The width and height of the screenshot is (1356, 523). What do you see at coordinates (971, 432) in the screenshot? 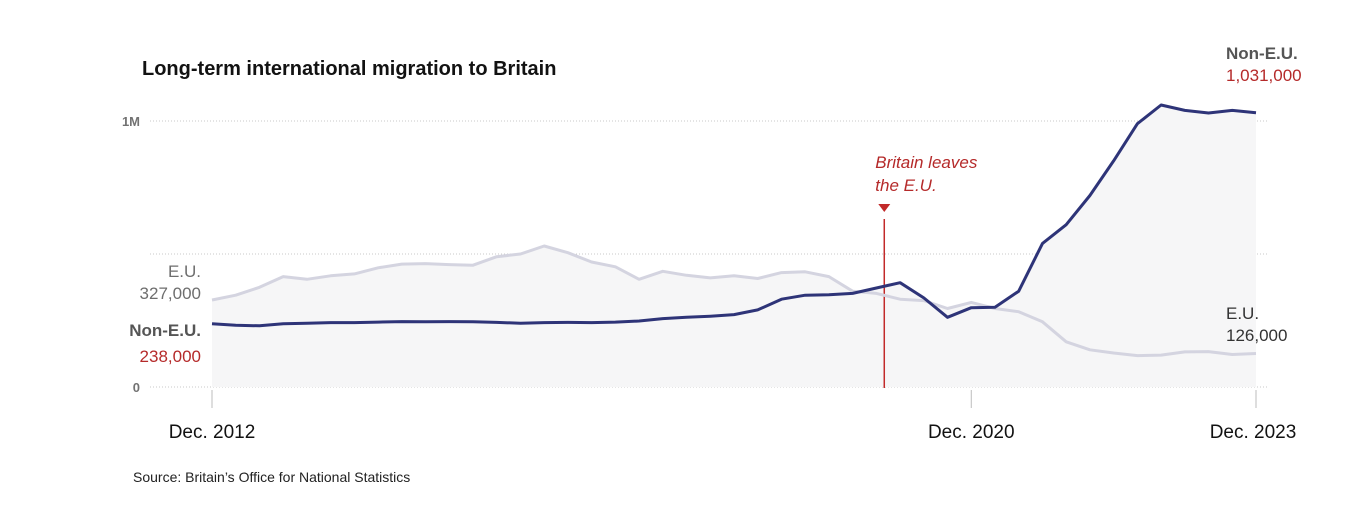
I see `x-tick-label: Dec. 2020` at bounding box center [971, 432].